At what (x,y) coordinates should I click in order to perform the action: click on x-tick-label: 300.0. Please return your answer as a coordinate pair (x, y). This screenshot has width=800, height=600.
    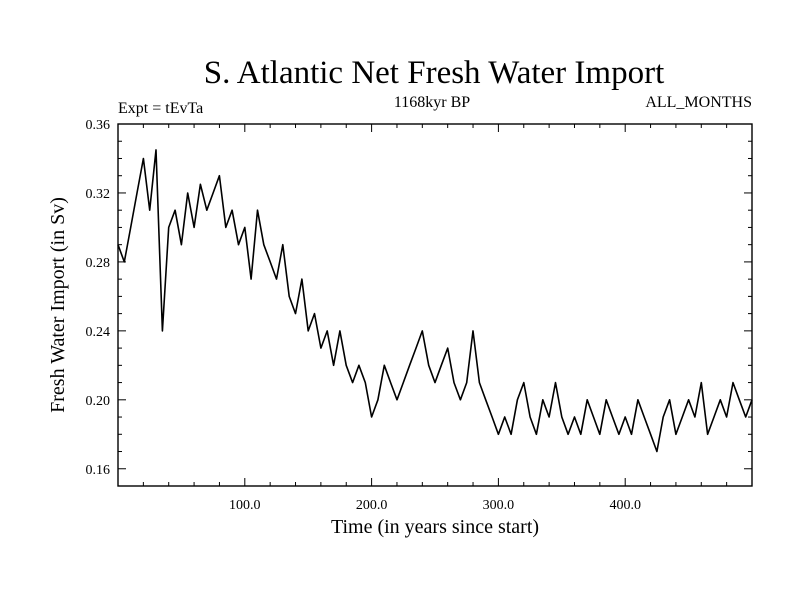
    Looking at the image, I should click on (499, 505).